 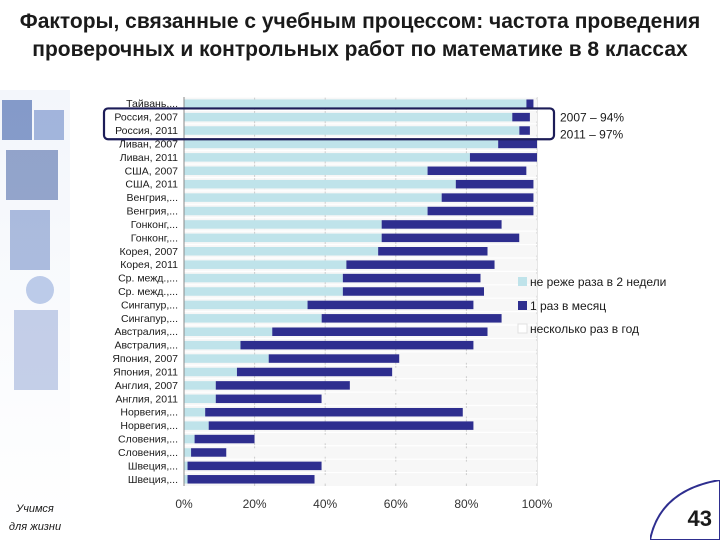 I want to click on y-category-label: США, 2011, so click(x=151, y=185).